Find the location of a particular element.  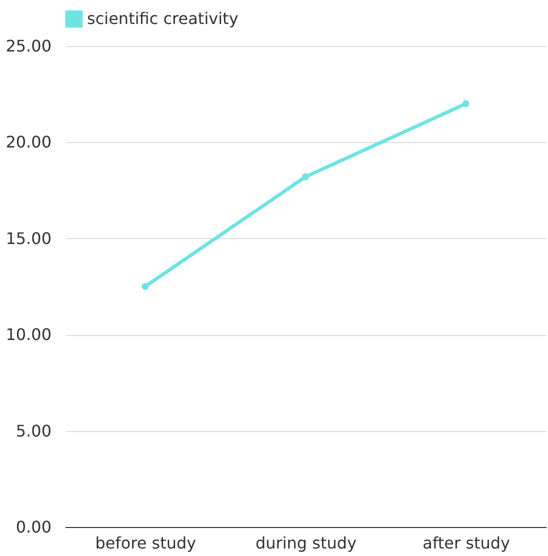

y-tick-label: 10.00 is located at coordinates (29, 334).